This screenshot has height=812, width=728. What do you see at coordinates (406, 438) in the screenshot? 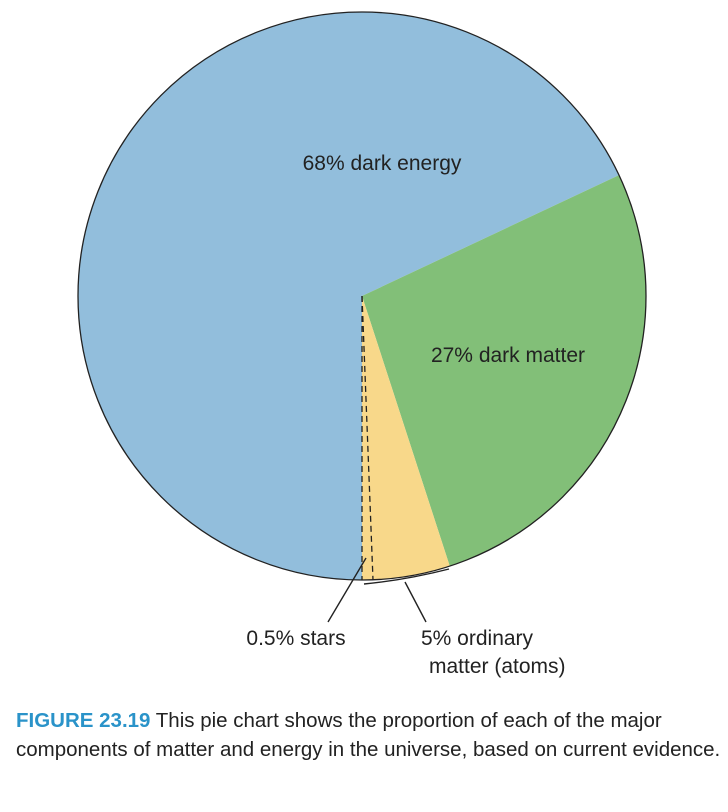
I see `ordinary-matter-slice` at bounding box center [406, 438].